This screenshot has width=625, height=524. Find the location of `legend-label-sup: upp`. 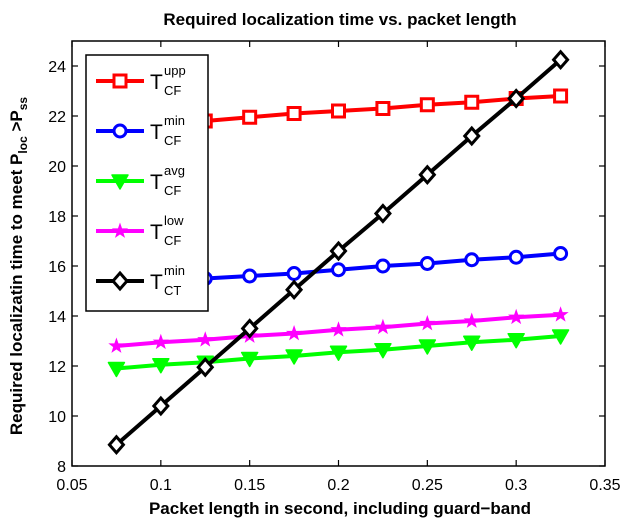

legend-label-sup: upp is located at coordinates (175, 70).